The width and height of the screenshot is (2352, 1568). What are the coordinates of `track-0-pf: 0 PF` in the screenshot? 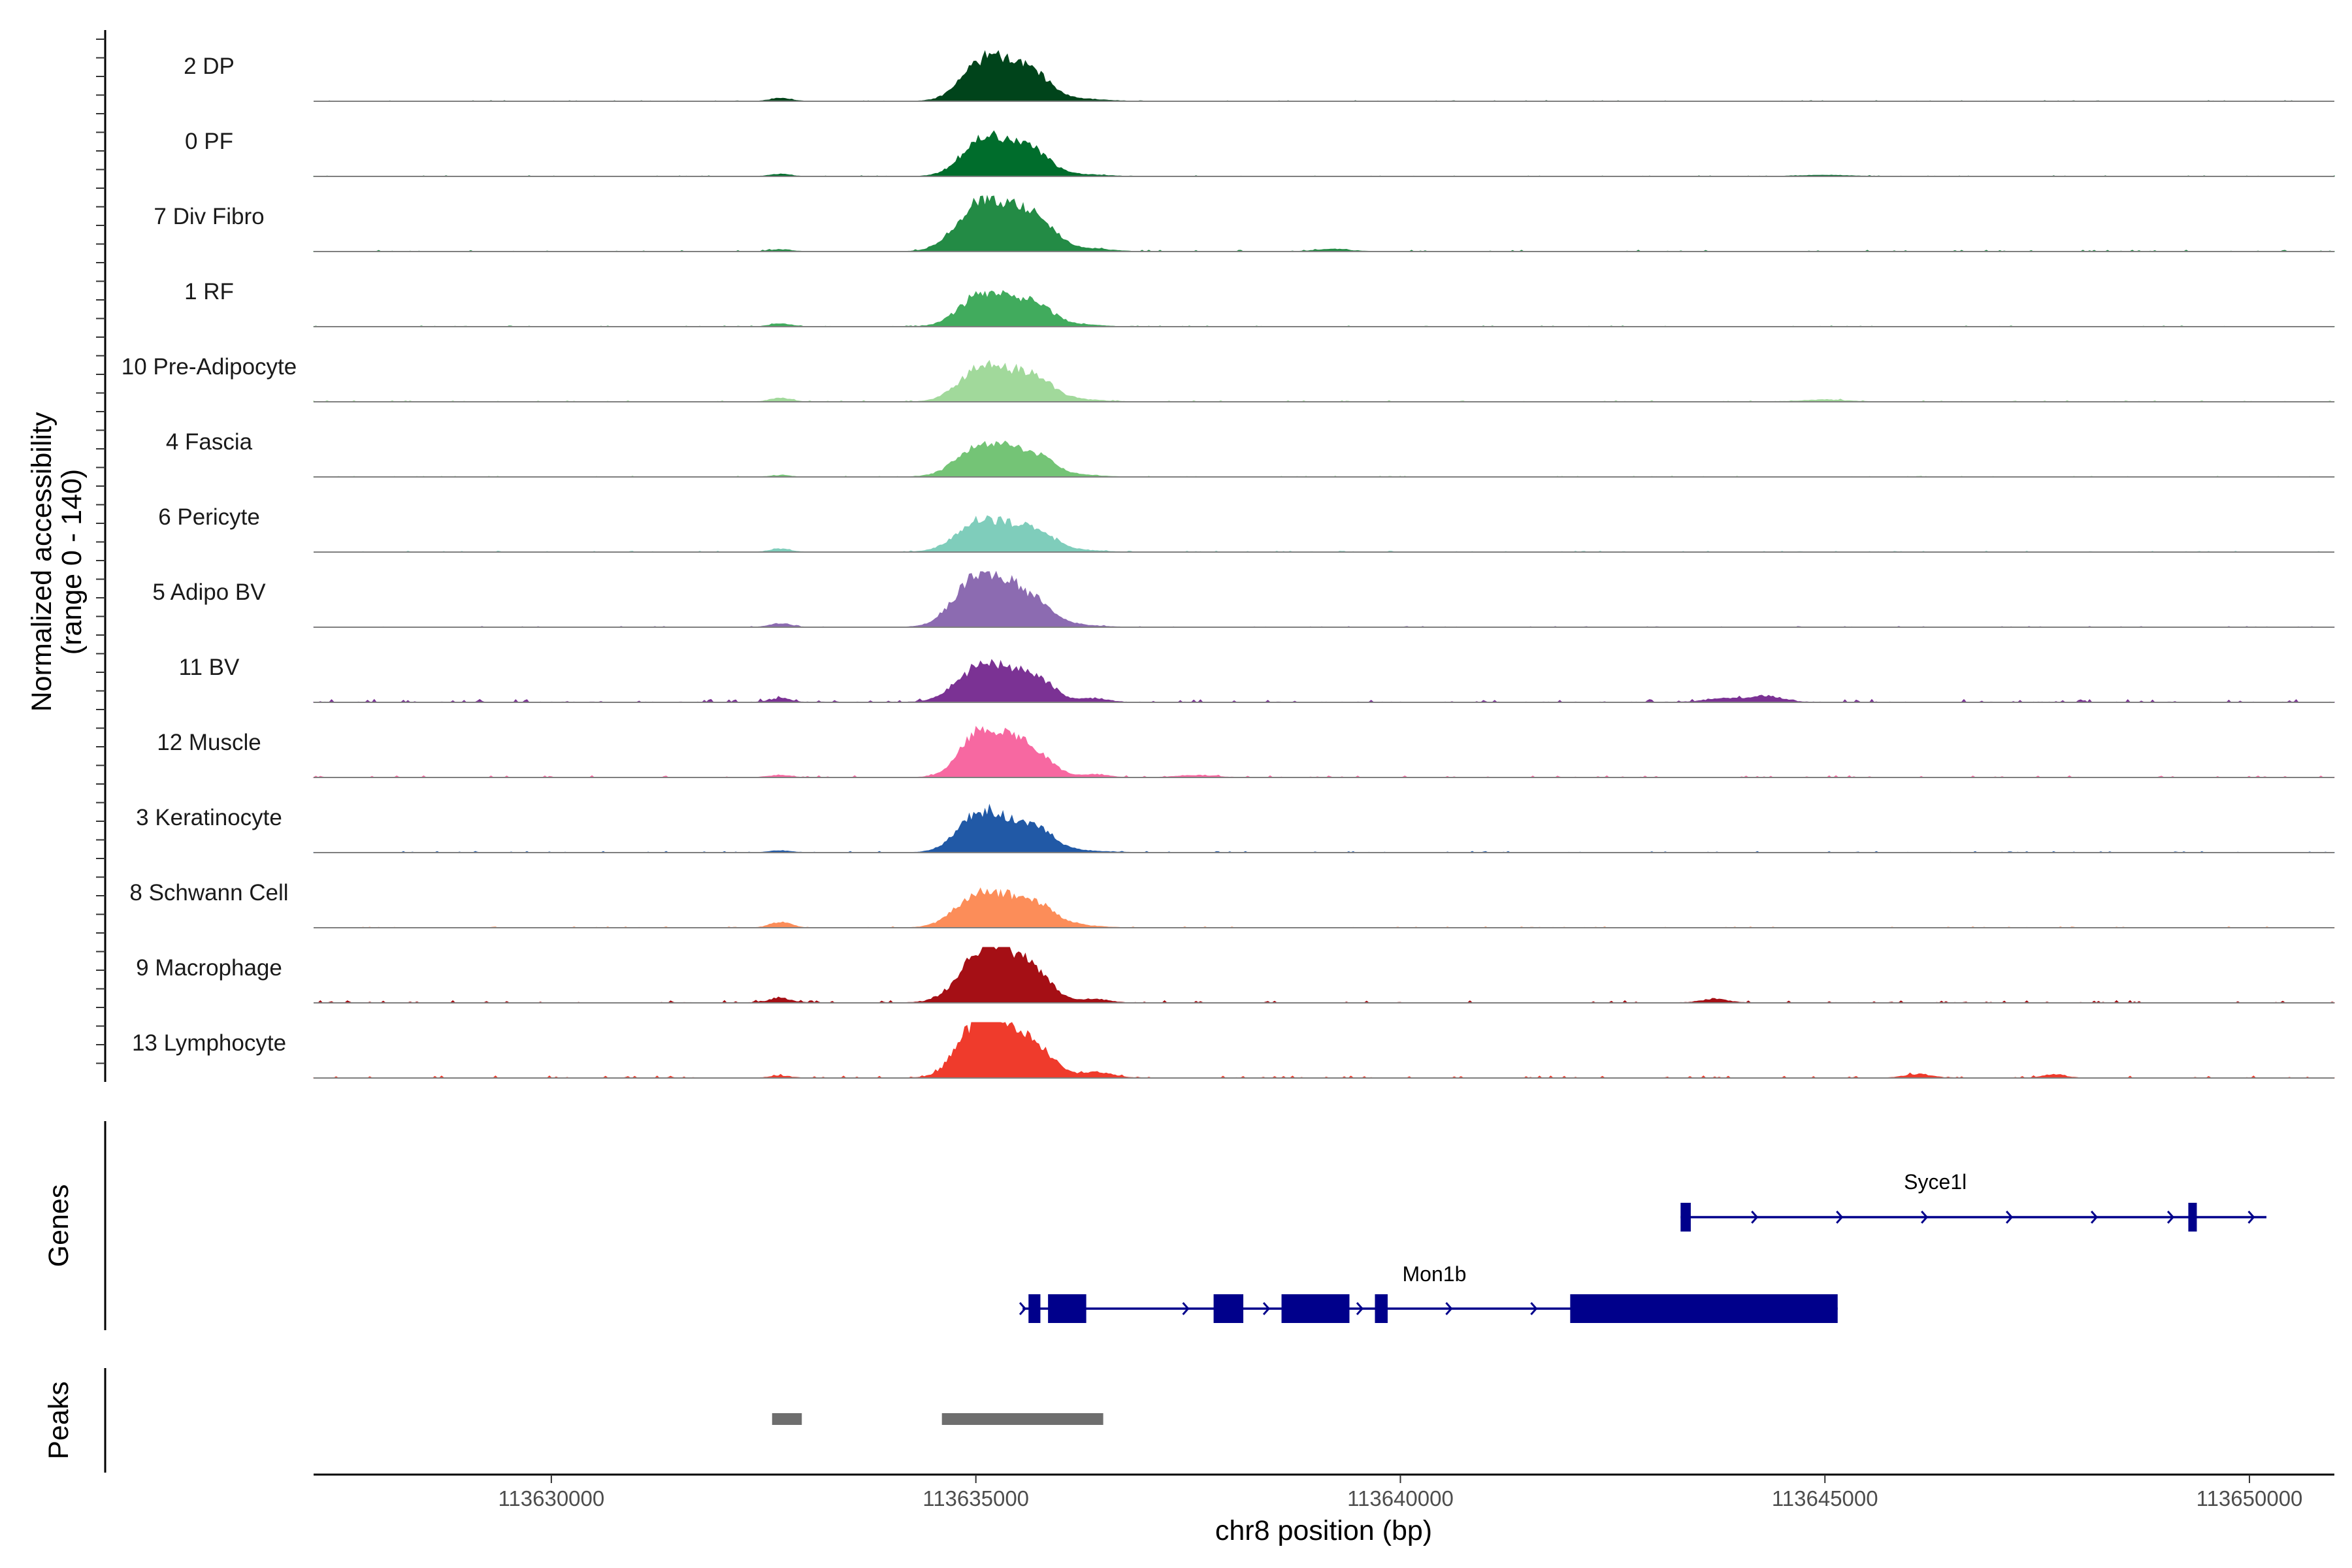 It's located at (1260, 153).